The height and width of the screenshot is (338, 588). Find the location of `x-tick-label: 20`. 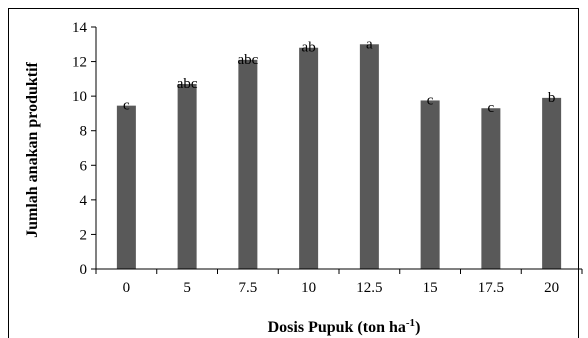

x-tick-label: 20 is located at coordinates (551, 288).